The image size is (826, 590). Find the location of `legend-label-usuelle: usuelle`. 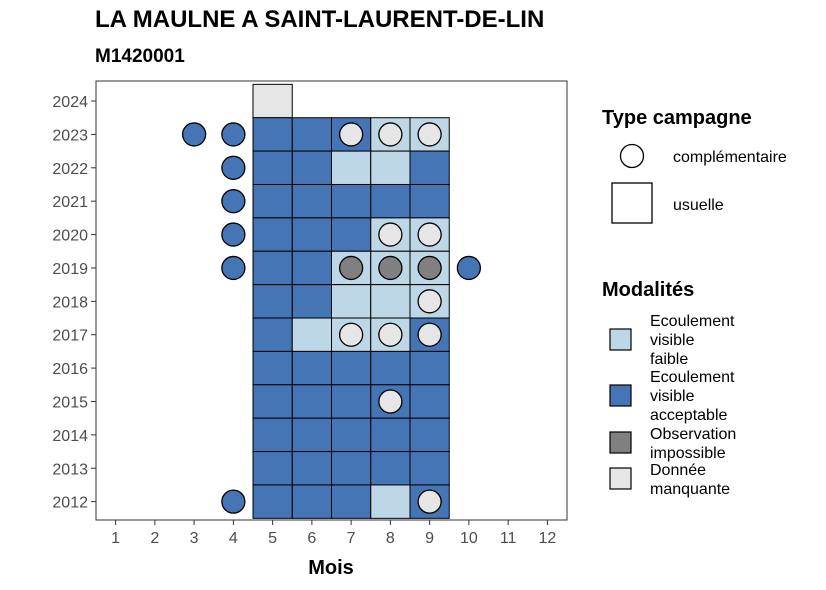

legend-label-usuelle: usuelle is located at coordinates (698, 205).